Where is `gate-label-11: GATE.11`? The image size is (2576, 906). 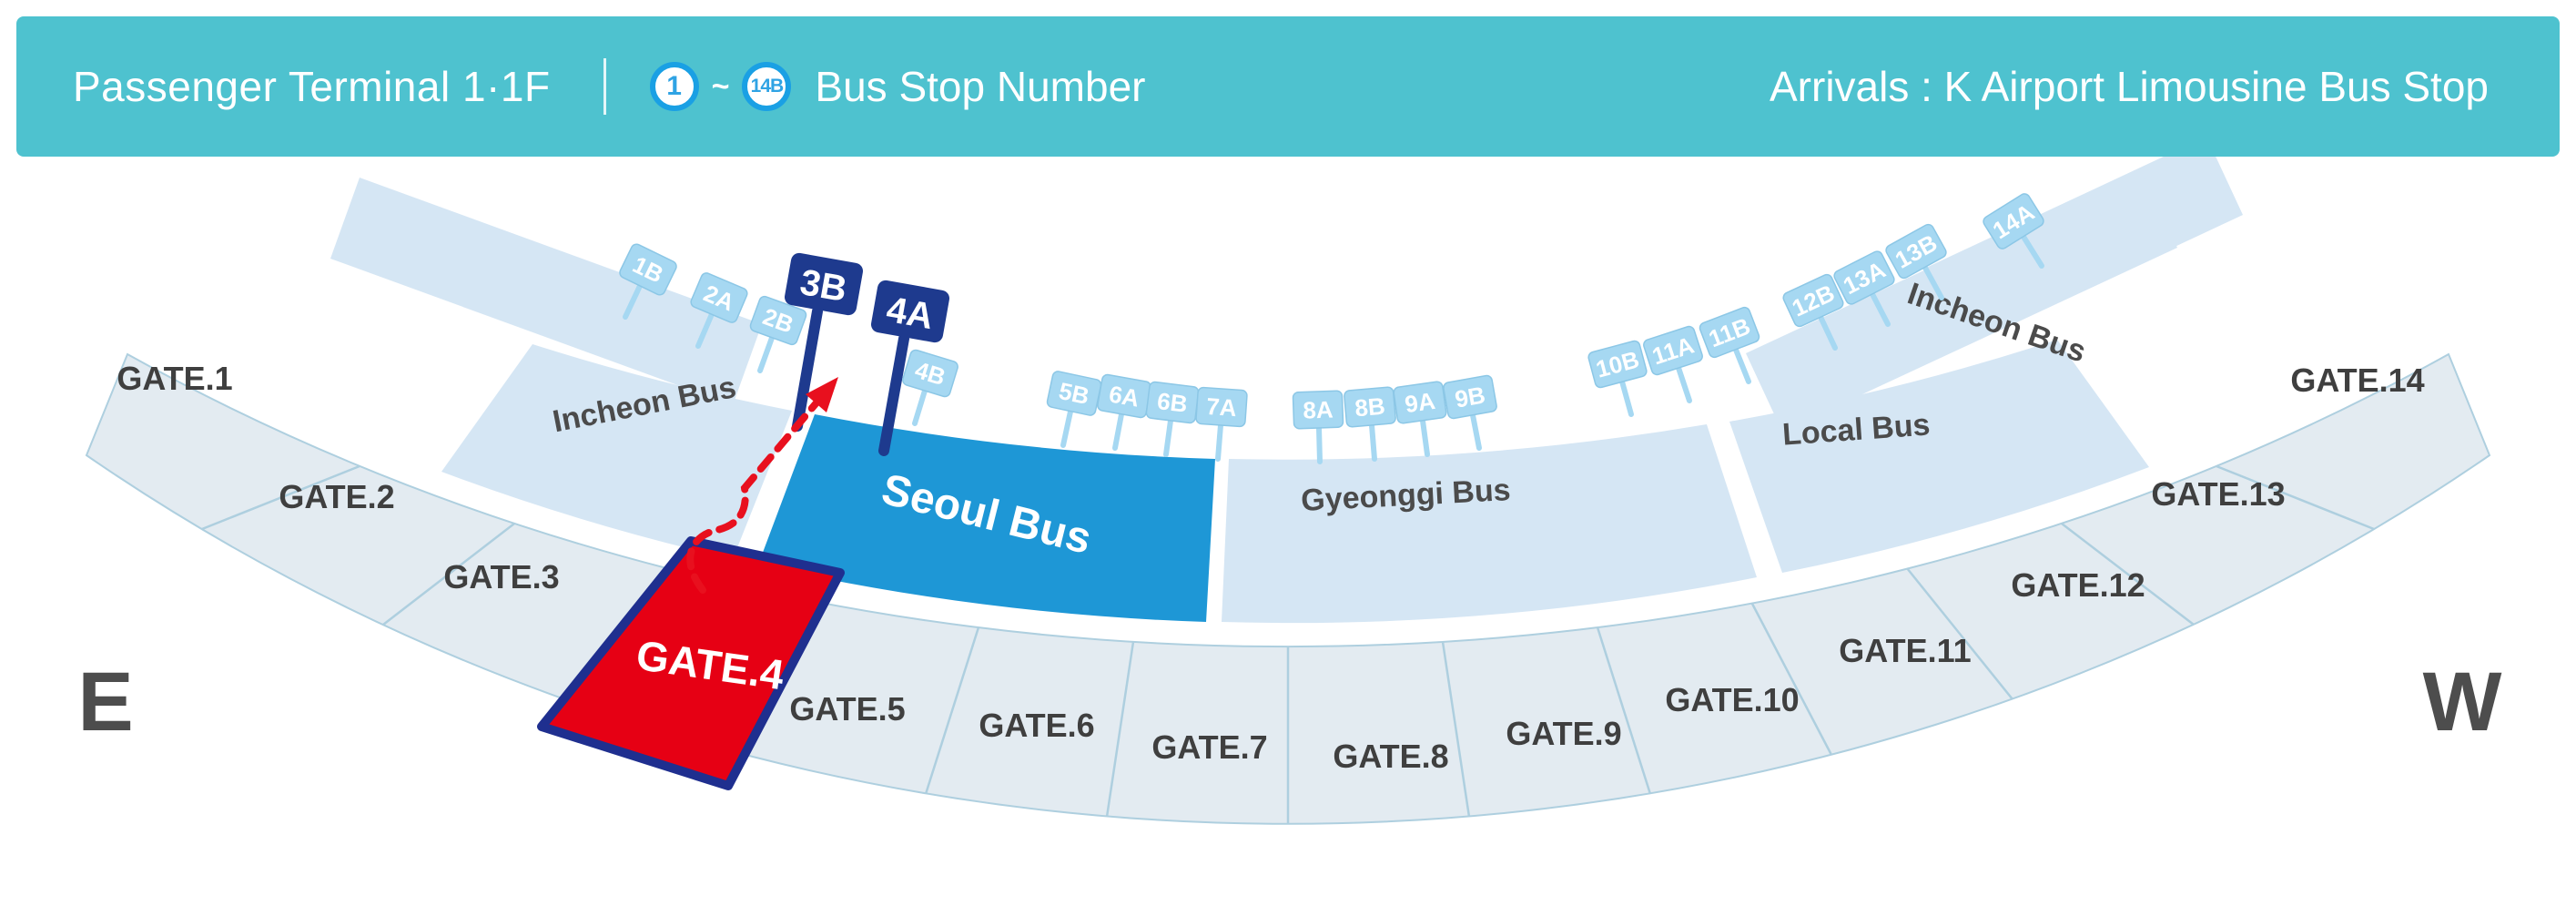
gate-label-11: GATE.11 is located at coordinates (1905, 650).